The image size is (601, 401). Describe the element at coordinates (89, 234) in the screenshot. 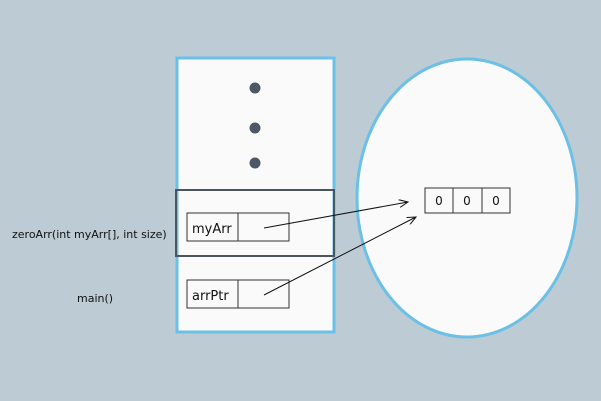

I see `zeroarr-function-label: zeroArr(int myArr[], int size)` at that location.